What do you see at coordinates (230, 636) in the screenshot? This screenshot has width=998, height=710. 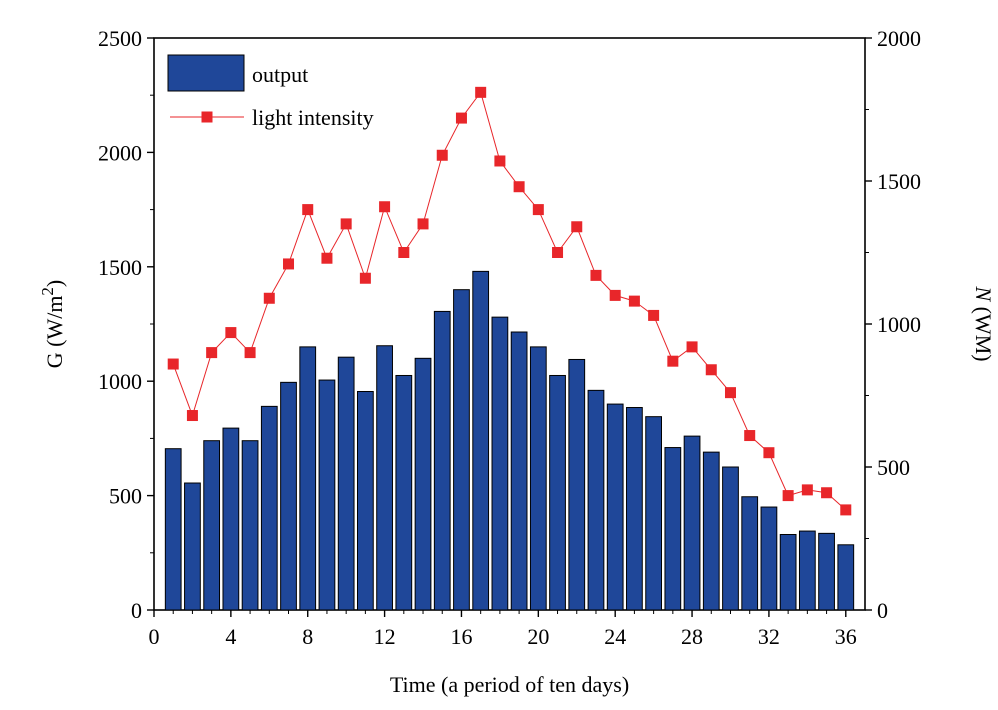 I see `x-tick-label: 4` at bounding box center [230, 636].